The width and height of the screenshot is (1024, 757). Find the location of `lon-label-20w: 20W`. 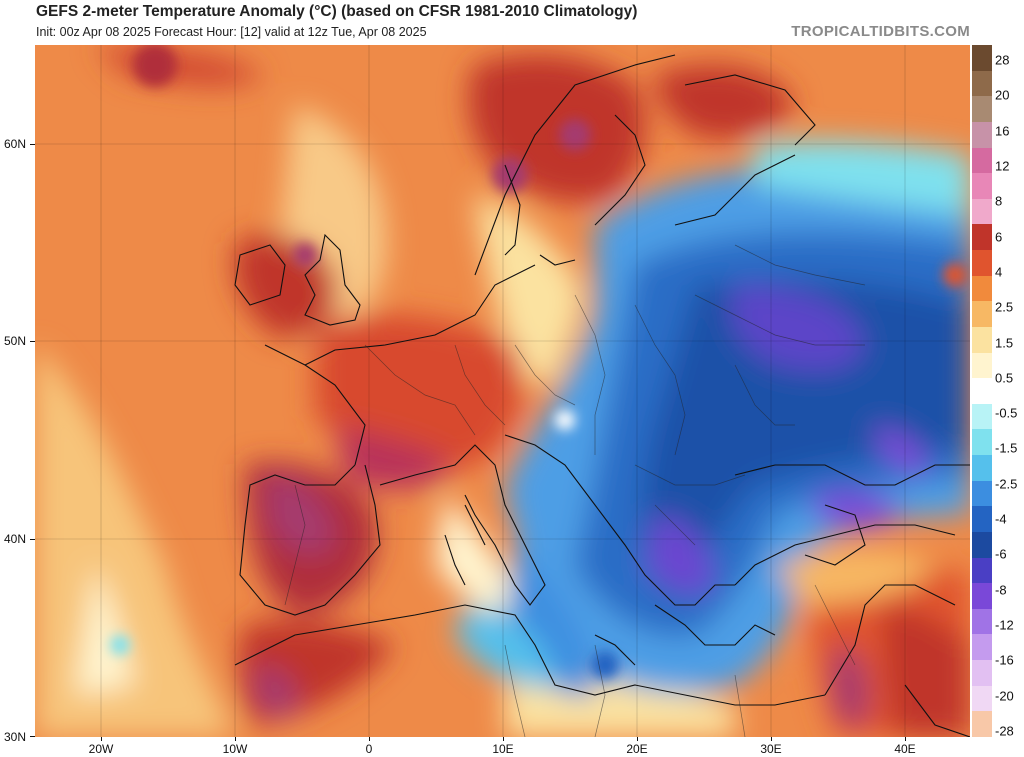

lon-label-20w: 20W is located at coordinates (101, 749).